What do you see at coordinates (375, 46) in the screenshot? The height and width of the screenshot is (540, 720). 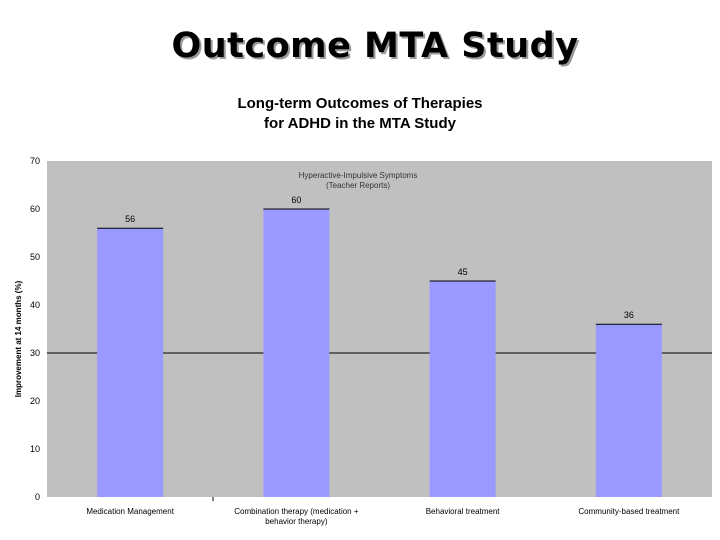 I see `slide-title: Outcome MTA Study` at bounding box center [375, 46].